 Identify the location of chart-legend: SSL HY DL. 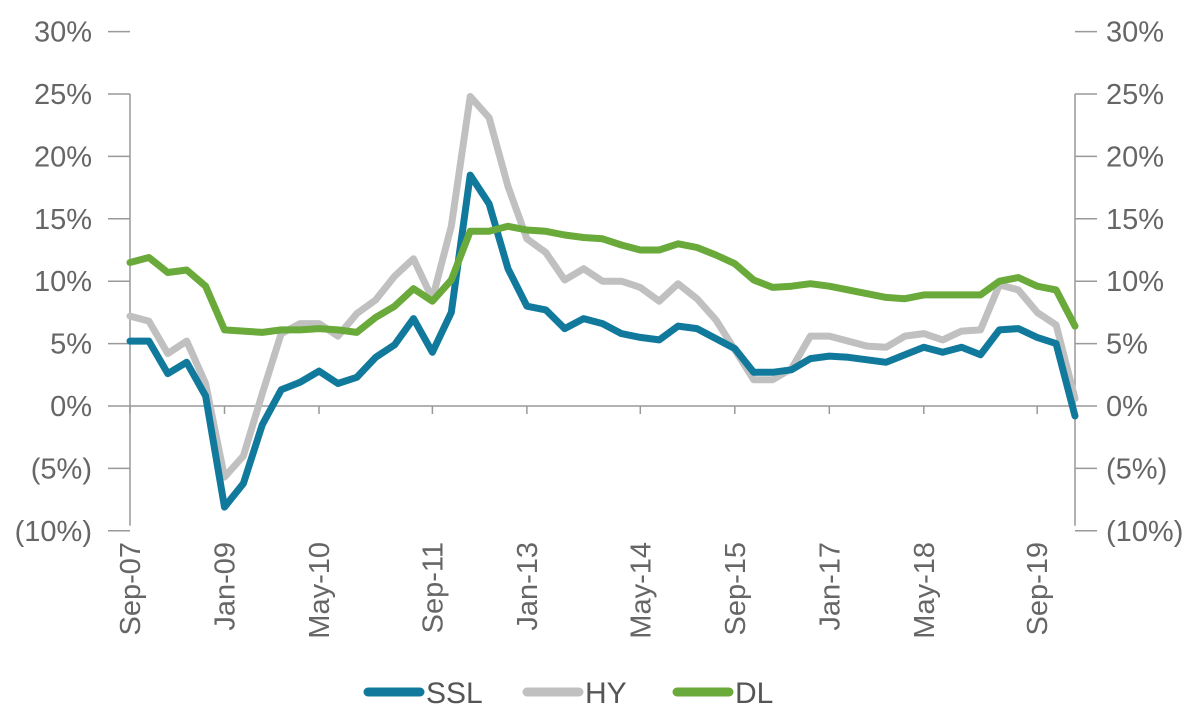
(568, 693).